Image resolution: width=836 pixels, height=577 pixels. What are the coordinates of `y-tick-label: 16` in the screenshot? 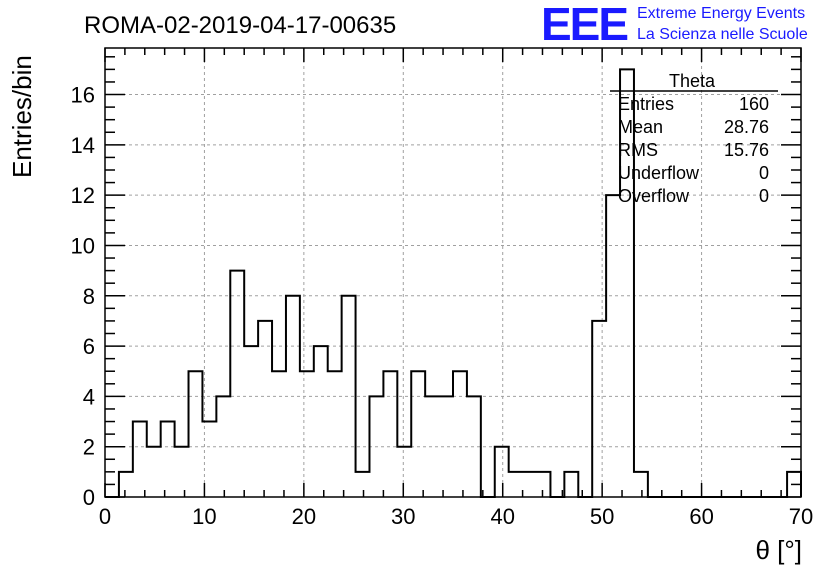 It's located at (83, 95).